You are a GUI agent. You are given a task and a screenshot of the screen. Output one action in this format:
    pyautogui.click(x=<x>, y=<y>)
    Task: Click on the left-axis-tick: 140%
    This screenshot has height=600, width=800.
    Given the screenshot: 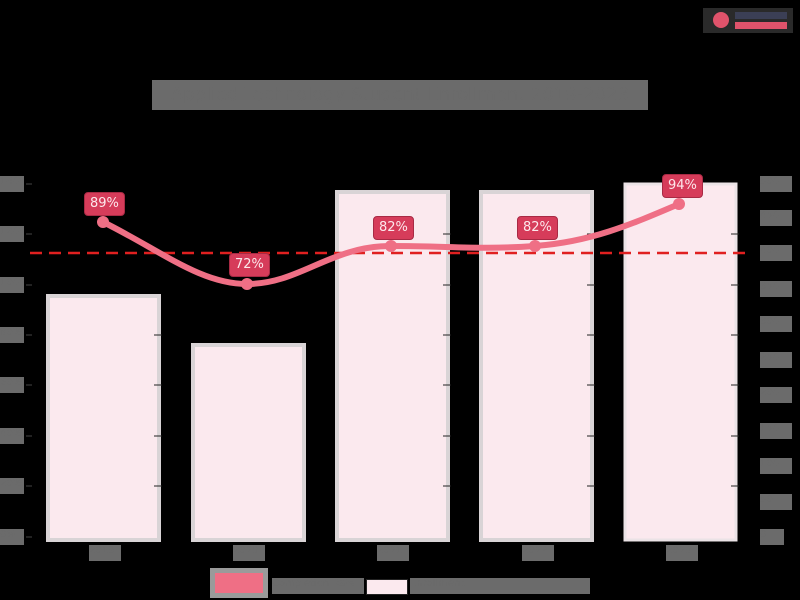 What is the action you would take?
    pyautogui.click(x=12, y=184)
    